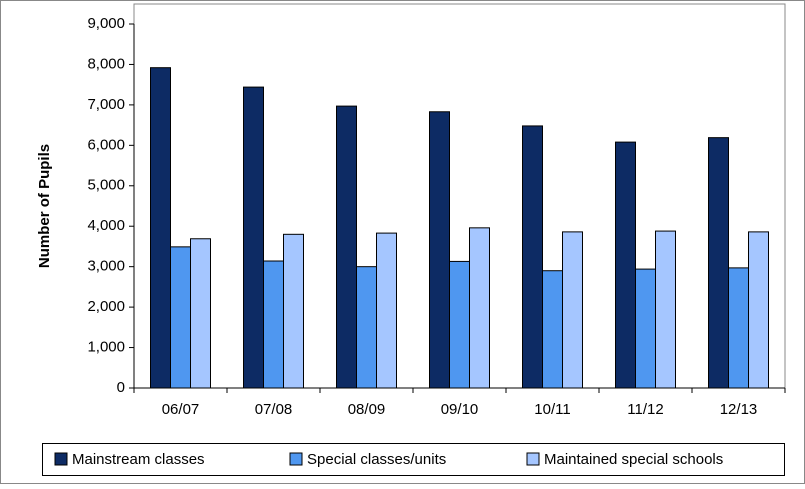 This screenshot has height=489, width=805. Describe the element at coordinates (181, 409) in the screenshot. I see `x-tick-label: 06/07` at that location.